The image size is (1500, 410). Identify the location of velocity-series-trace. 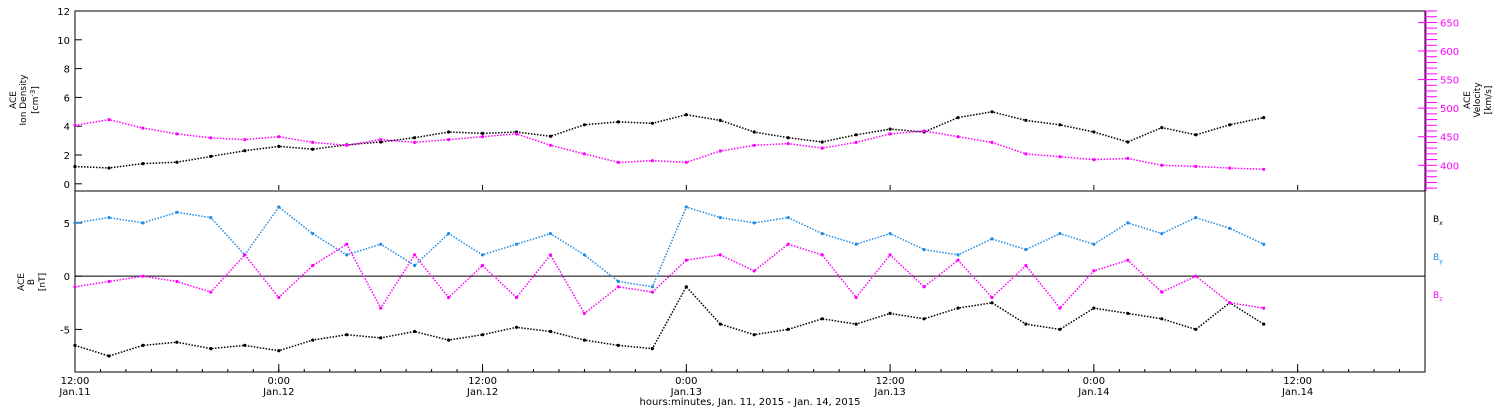
(669, 144).